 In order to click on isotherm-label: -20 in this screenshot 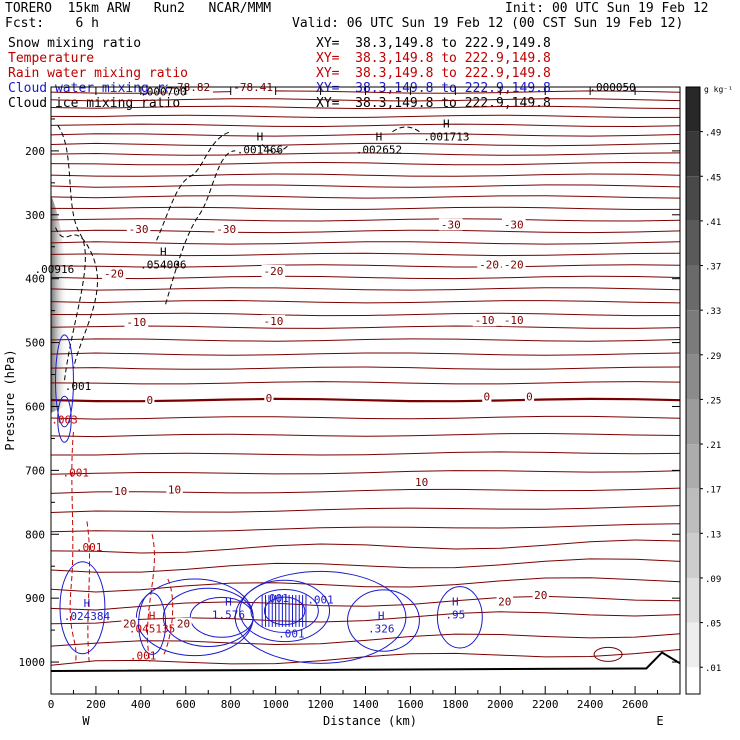, I will do `click(114, 274)`.